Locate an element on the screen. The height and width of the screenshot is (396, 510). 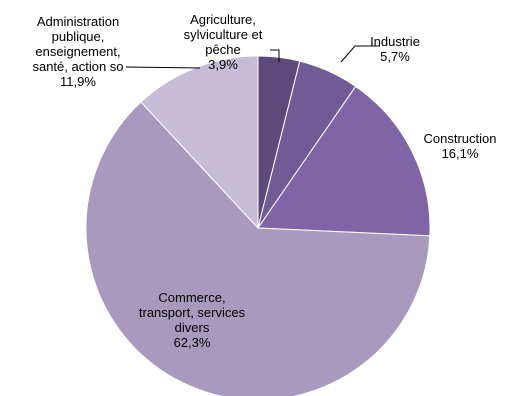
leader-lines is located at coordinates (252, 57).